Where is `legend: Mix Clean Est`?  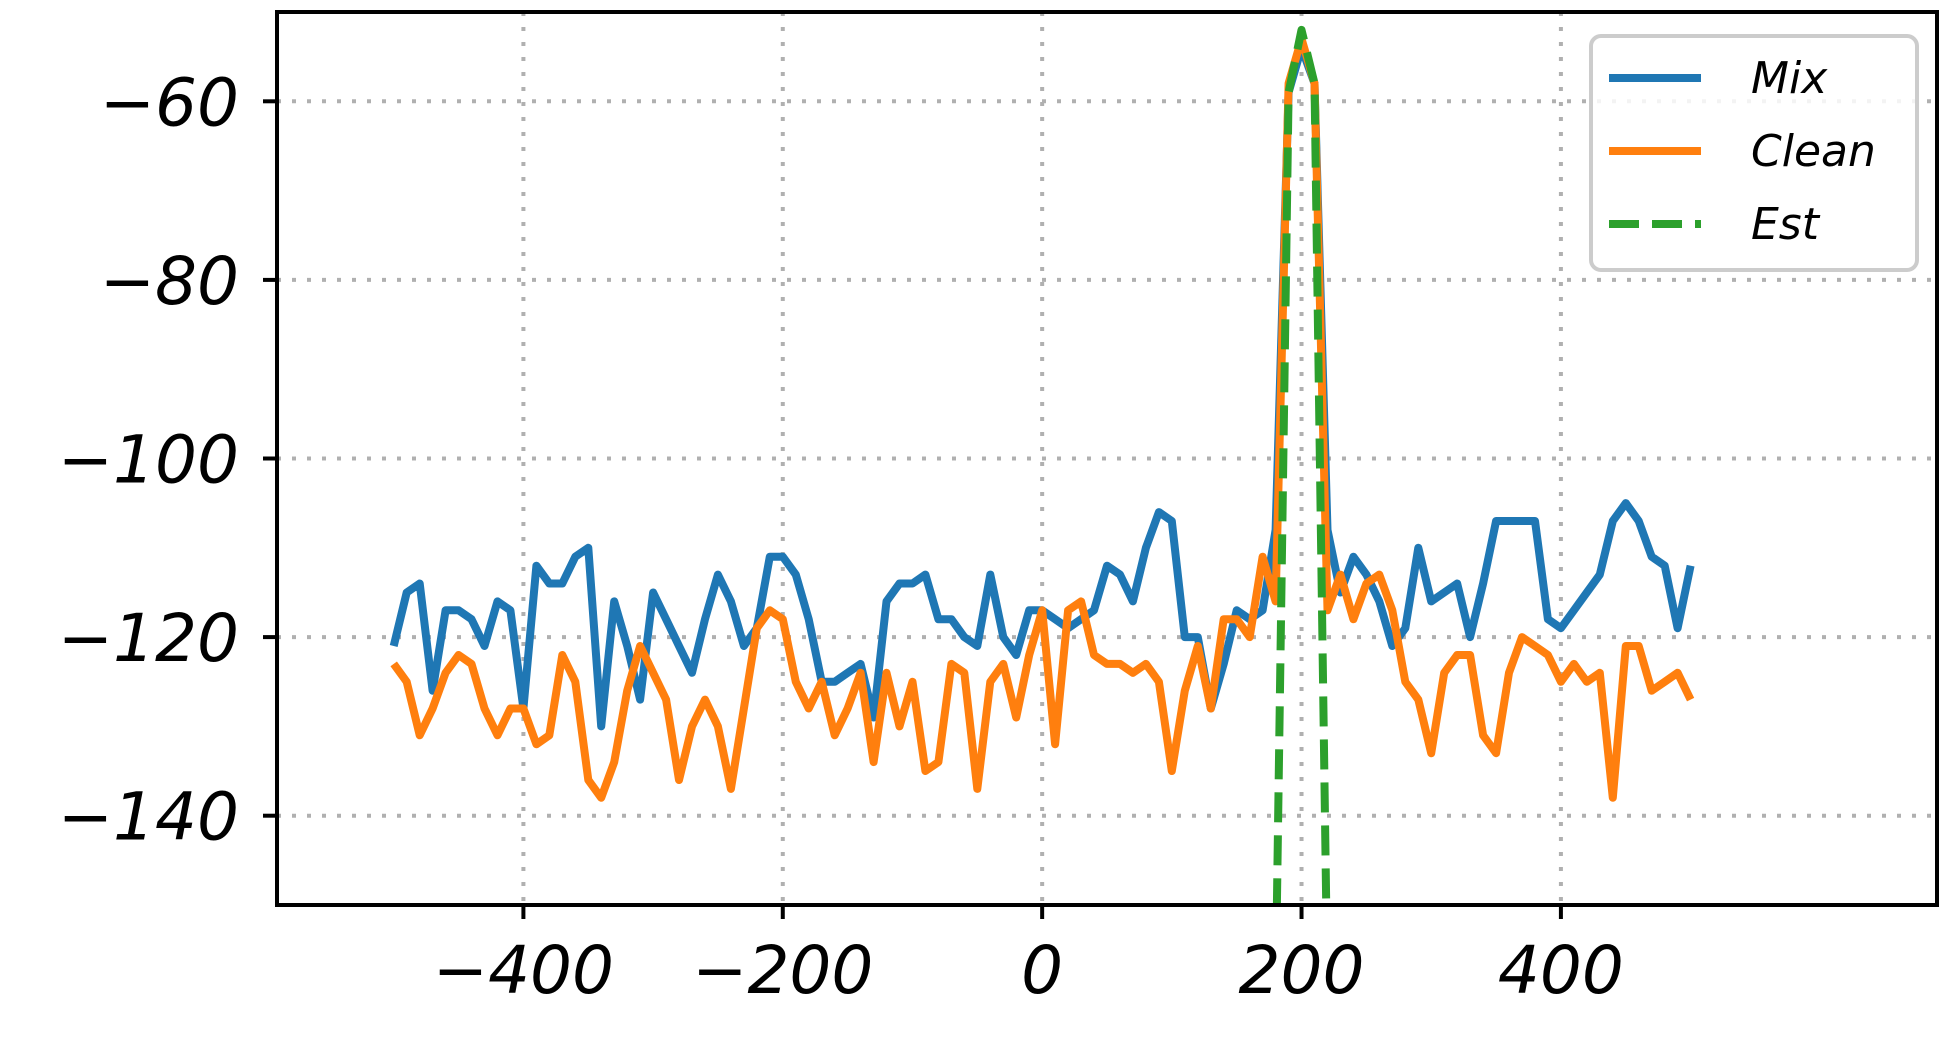 legend: Mix Clean Est is located at coordinates (1754, 153).